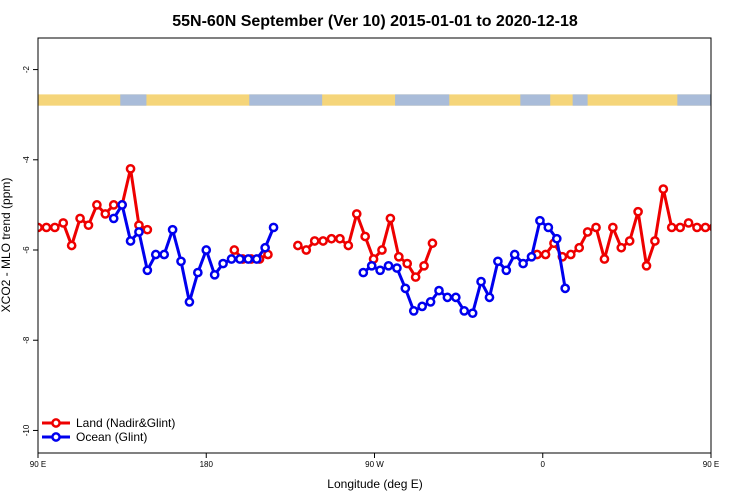 This screenshot has height=500, width=750. Describe the element at coordinates (38, 464) in the screenshot. I see `x-tick-label: 90 E` at that location.